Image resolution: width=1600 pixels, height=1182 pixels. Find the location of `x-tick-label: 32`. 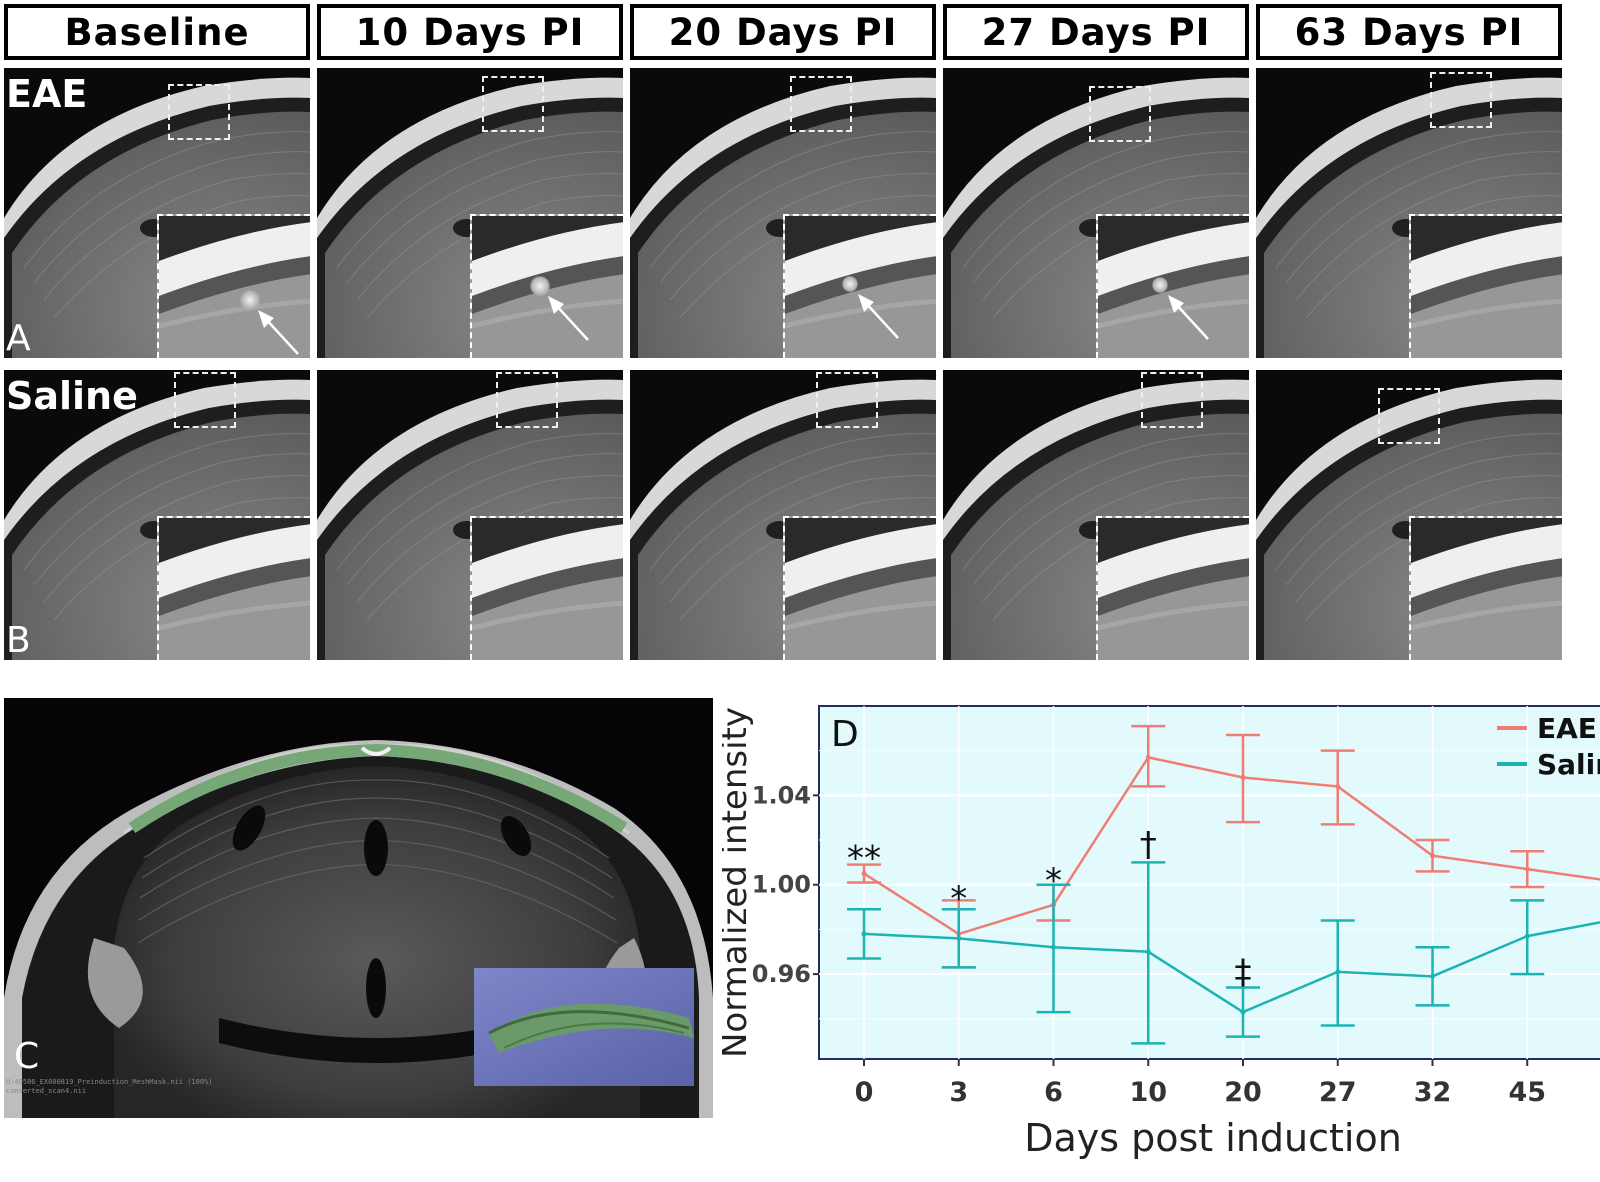

x-tick-label: 32 is located at coordinates (1433, 1092).